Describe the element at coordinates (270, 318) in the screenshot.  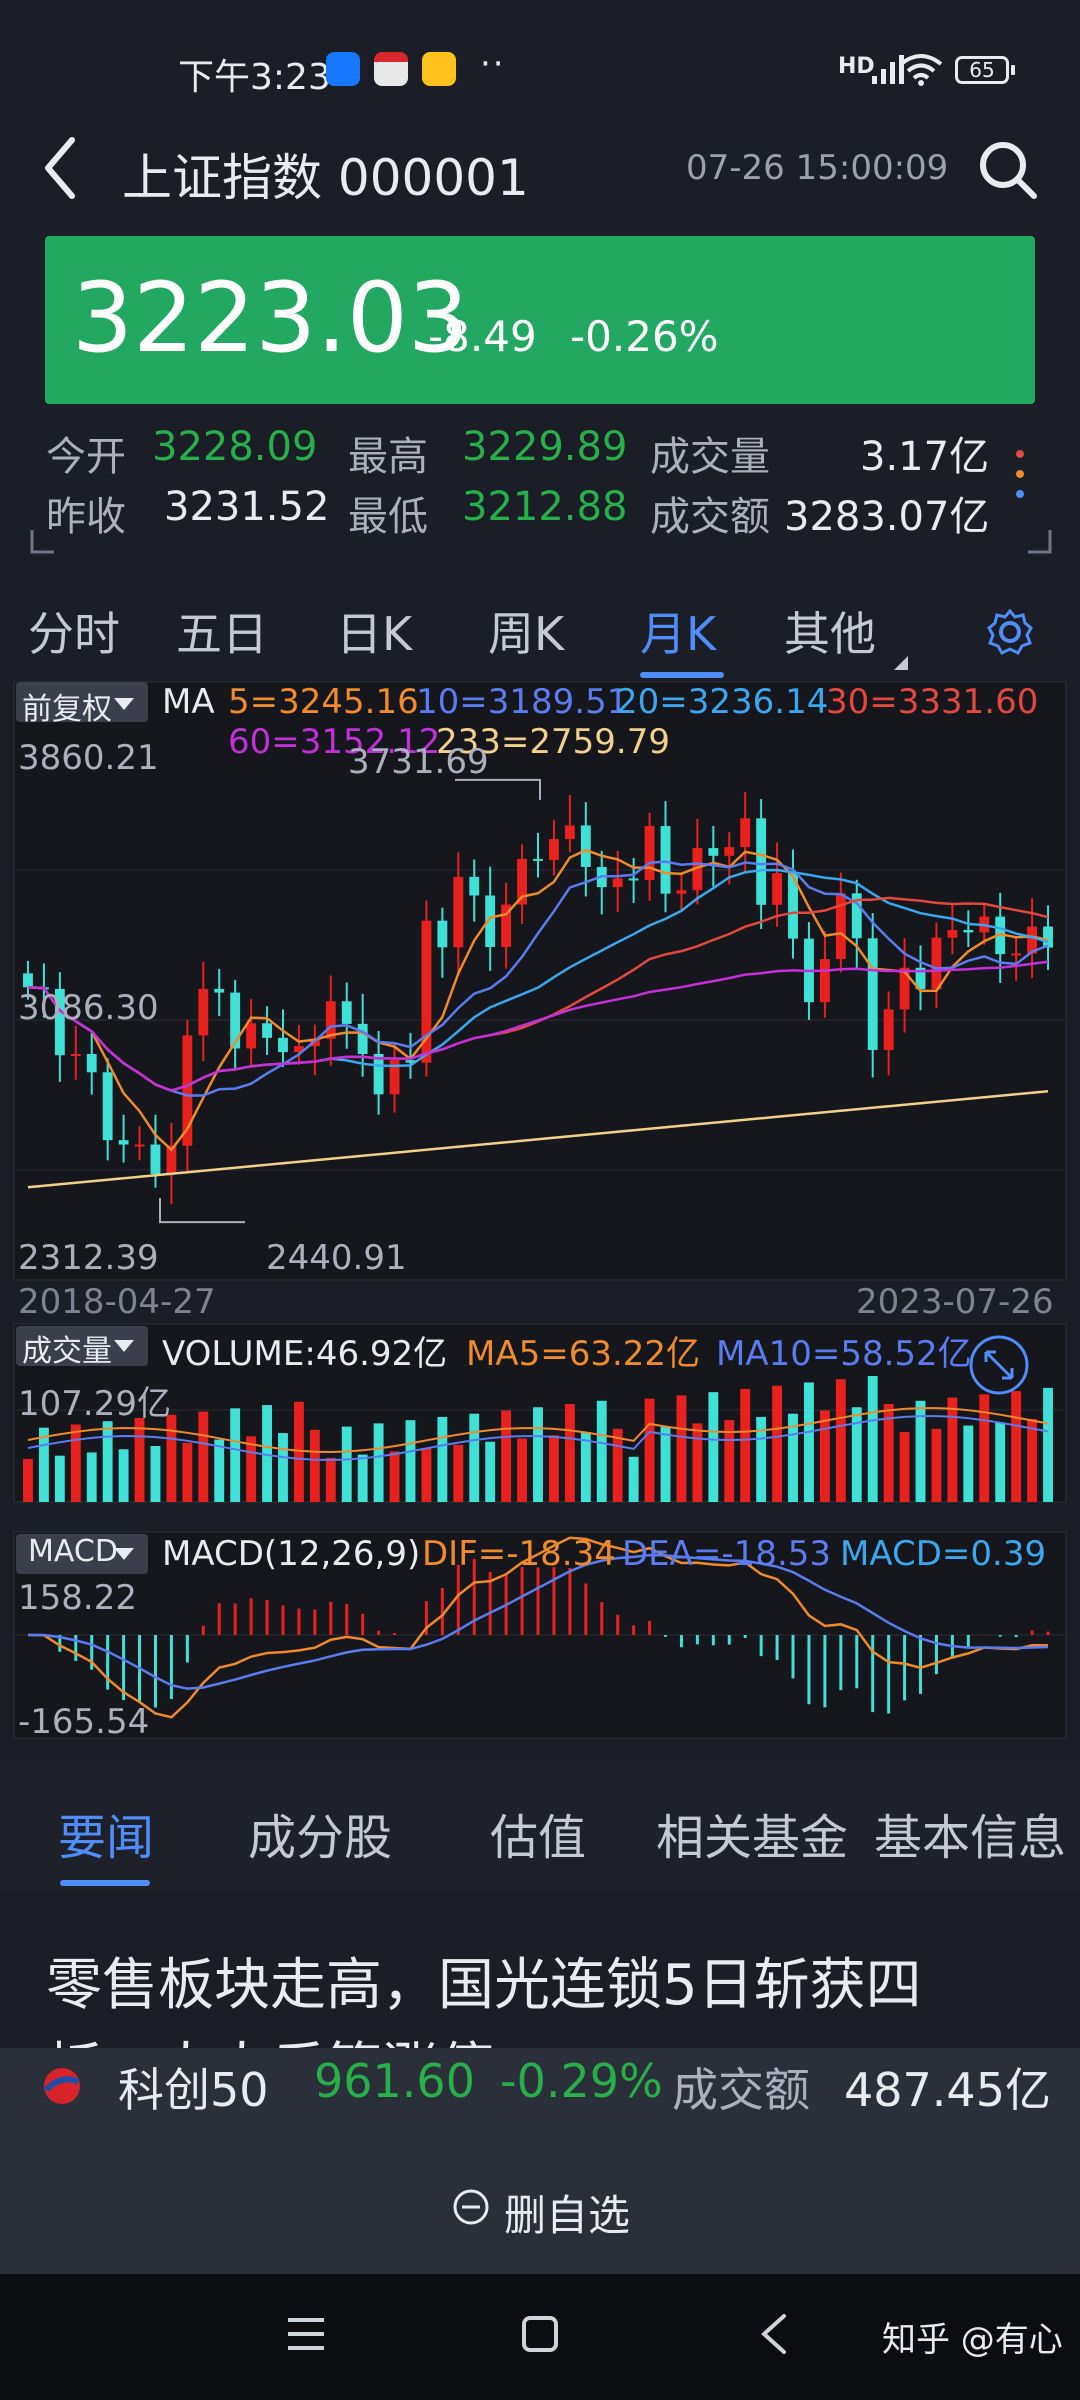
I see `current-price: 3223.03` at that location.